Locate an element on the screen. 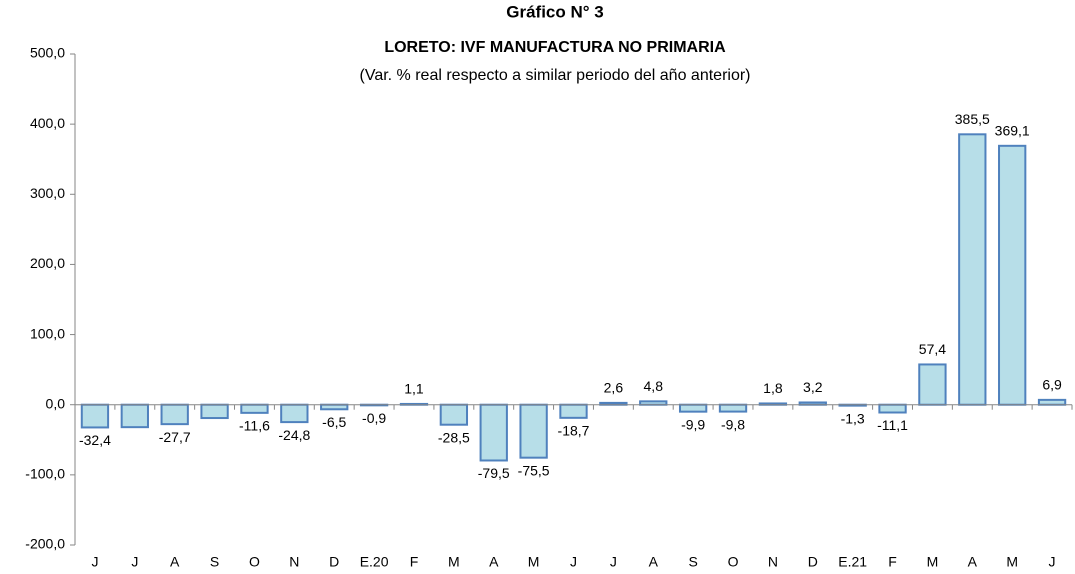  data-label: -27,7 is located at coordinates (175, 437).